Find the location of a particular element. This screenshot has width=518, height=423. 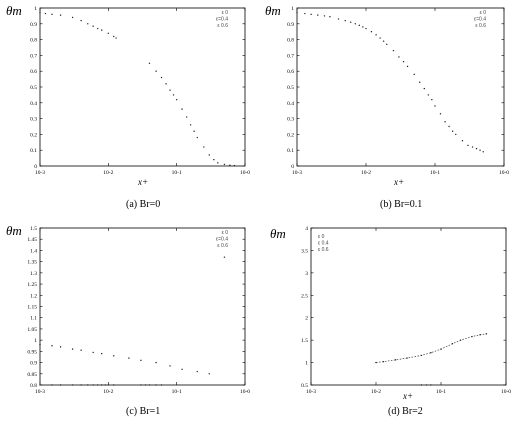

panel-a-legend: ε 0ε=0.4ε 0.6 is located at coordinates (222, 19).